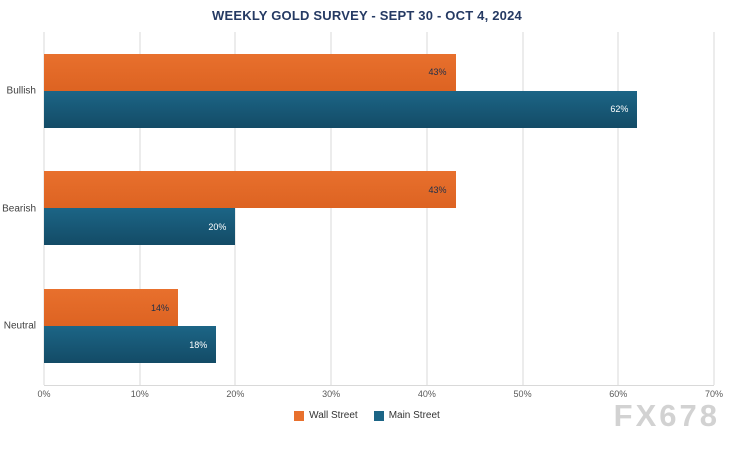 This screenshot has width=734, height=454. I want to click on bar-main-street: 20%, so click(140, 227).